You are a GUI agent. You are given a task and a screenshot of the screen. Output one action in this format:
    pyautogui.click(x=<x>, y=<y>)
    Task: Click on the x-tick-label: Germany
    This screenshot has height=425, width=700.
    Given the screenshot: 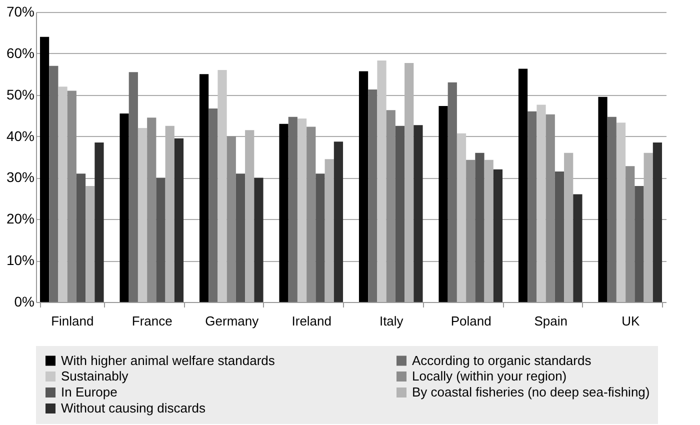 What is the action you would take?
    pyautogui.click(x=232, y=321)
    